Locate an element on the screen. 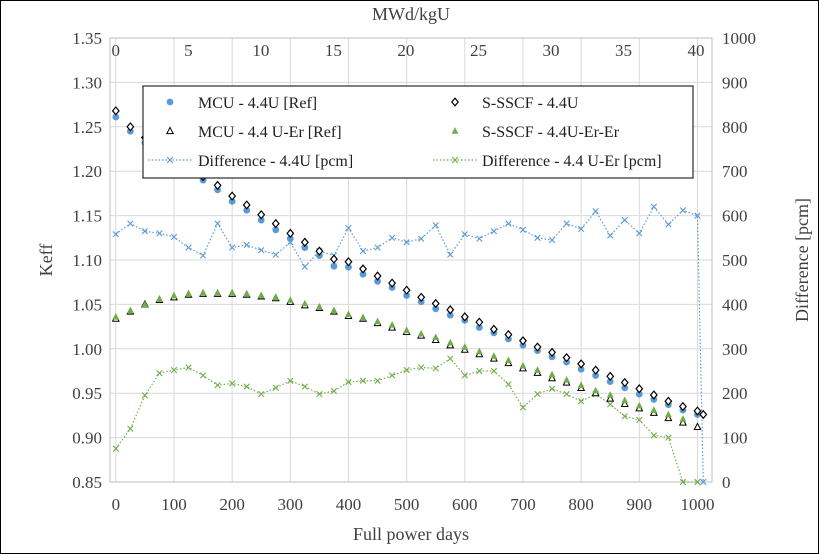  x-tick-label: 900 is located at coordinates (640, 504).